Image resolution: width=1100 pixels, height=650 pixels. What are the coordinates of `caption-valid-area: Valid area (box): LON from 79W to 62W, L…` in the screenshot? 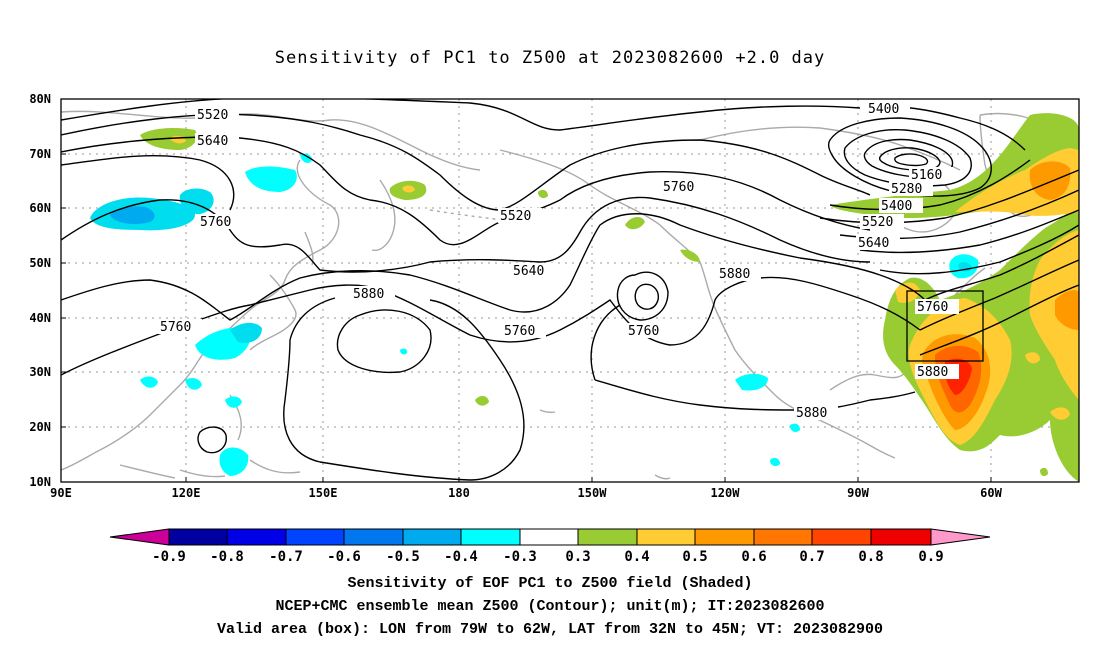 It's located at (550, 629).